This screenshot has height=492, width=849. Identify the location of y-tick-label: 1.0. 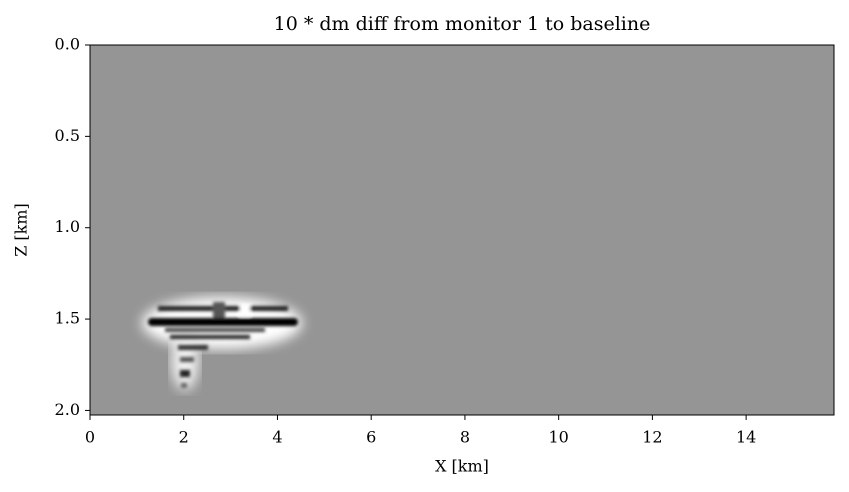
(67, 226).